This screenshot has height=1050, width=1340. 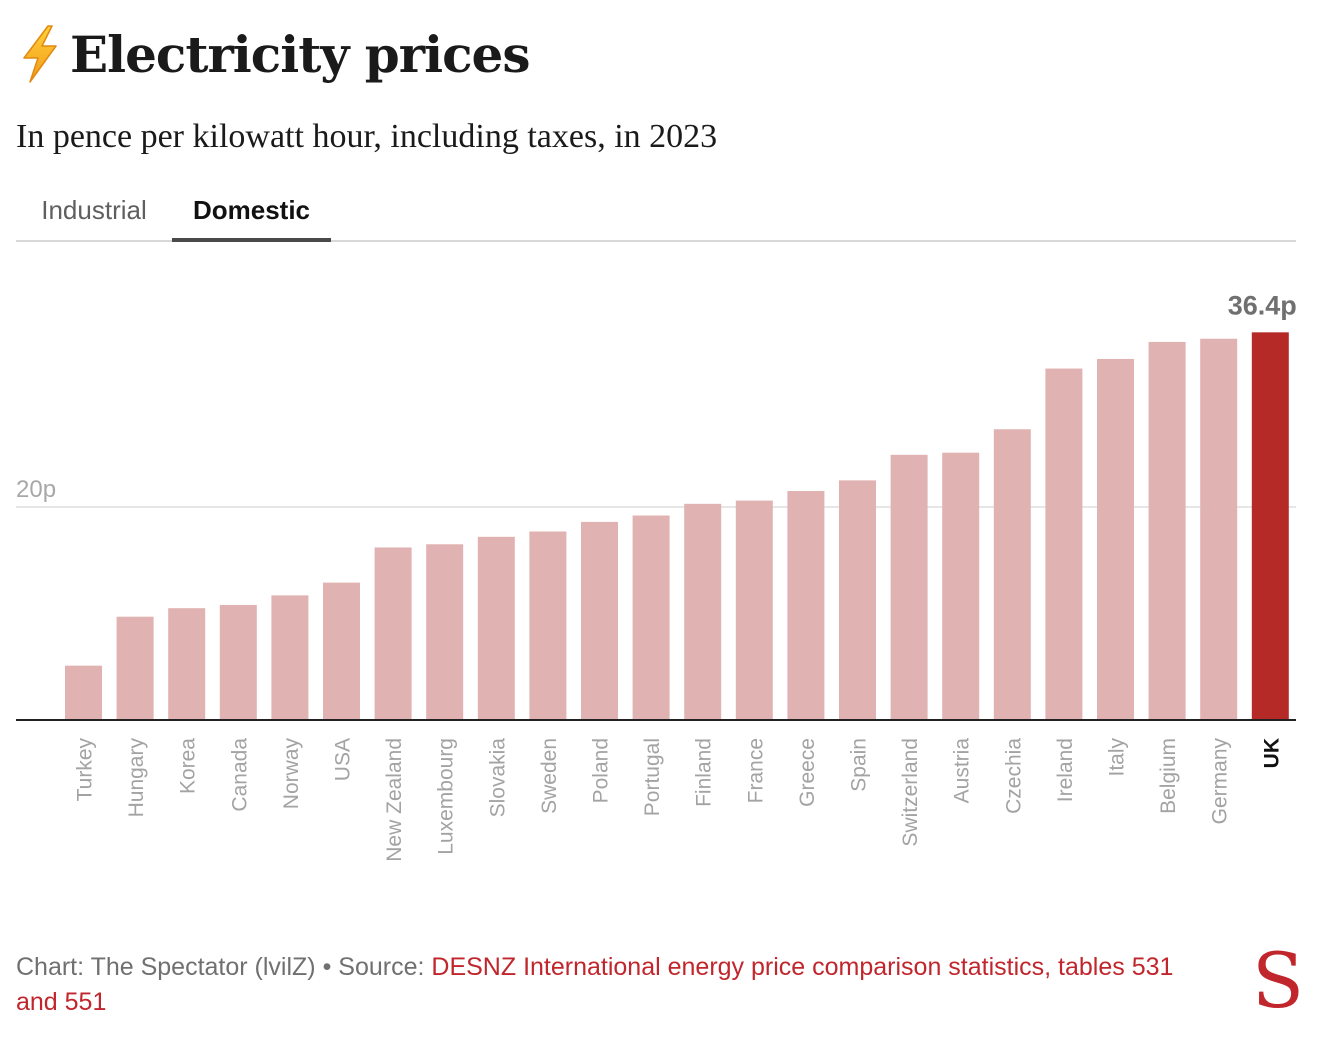 What do you see at coordinates (656, 213) in the screenshot?
I see `tab-bar: Industrial Domestic` at bounding box center [656, 213].